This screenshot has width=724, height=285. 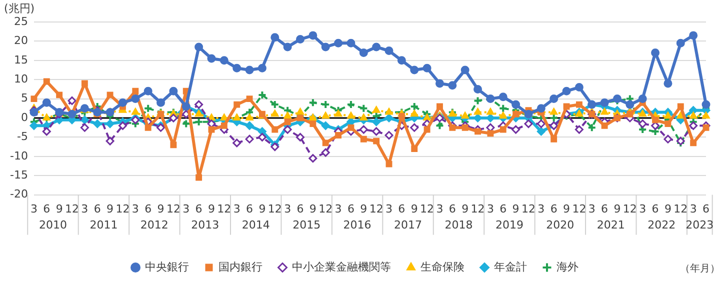 I want to click on y-tick-label: 5, so click(x=24, y=98).